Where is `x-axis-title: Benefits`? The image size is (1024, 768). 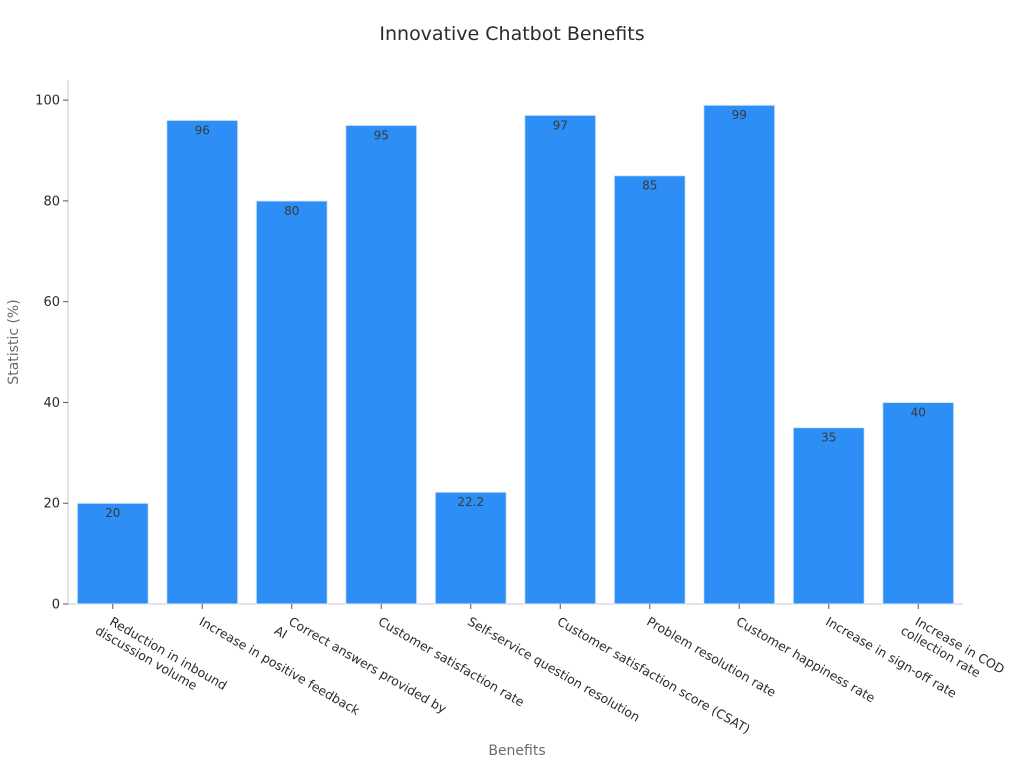
x-axis-title: Benefits is located at coordinates (516, 751).